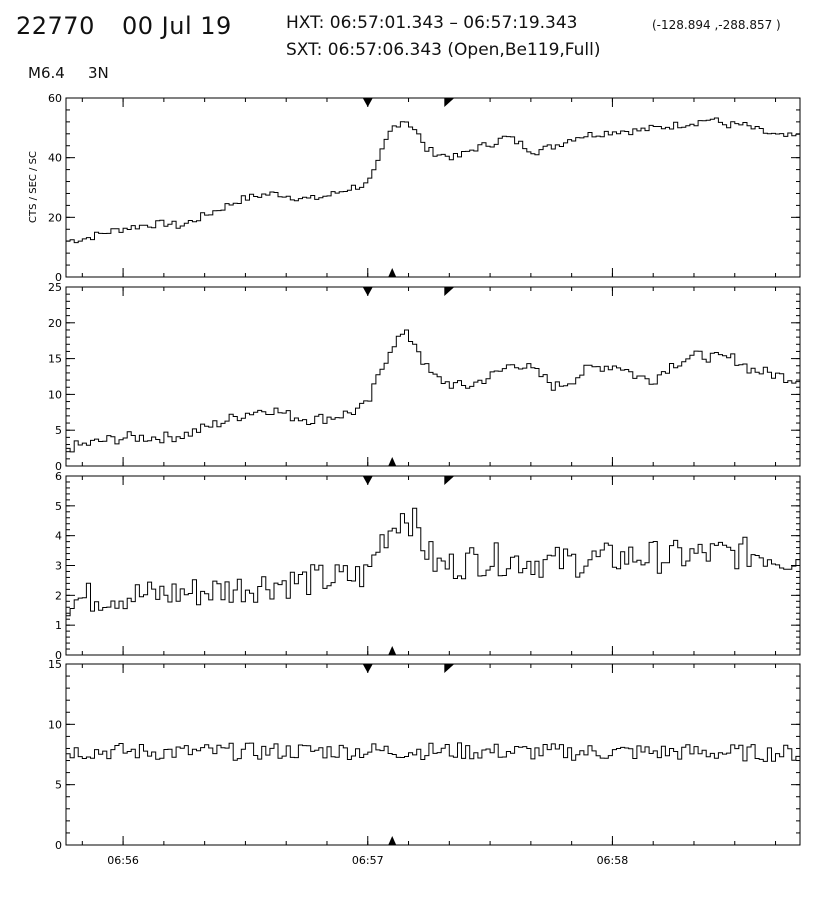  Describe the element at coordinates (55, 26) in the screenshot. I see `event-number: 22770` at that location.